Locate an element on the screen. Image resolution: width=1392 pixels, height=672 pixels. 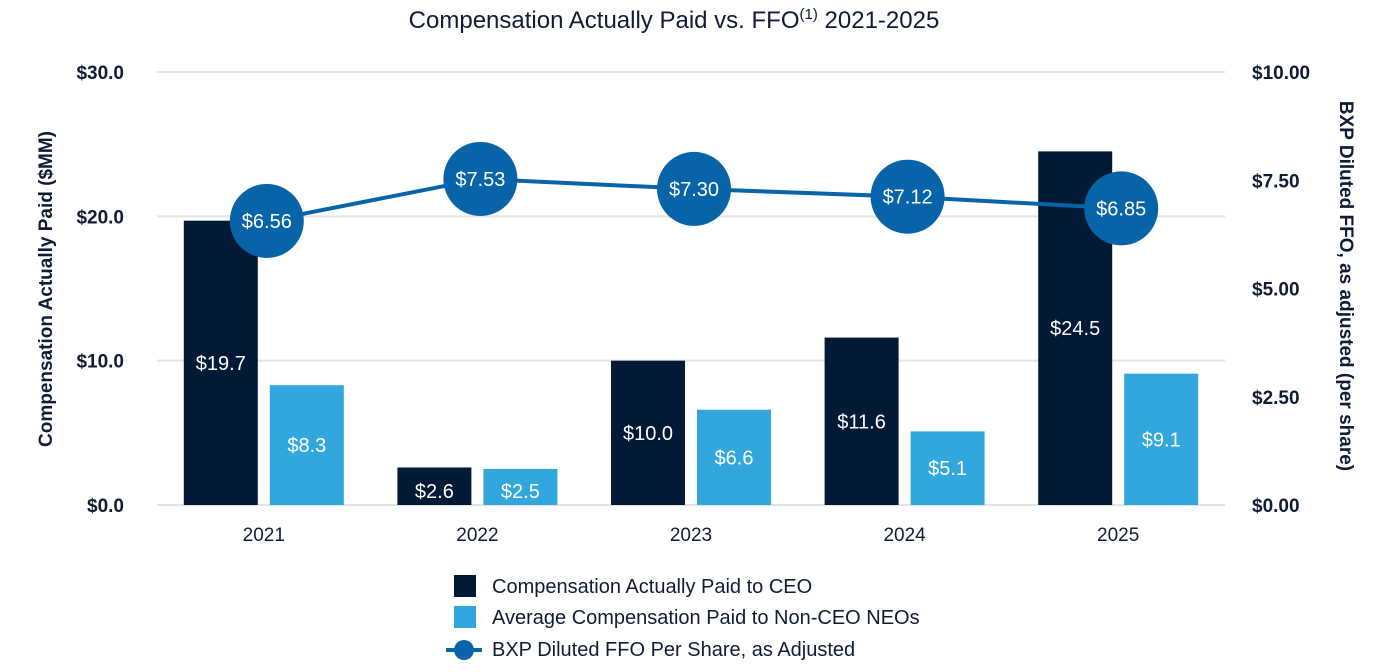
ffo-marker-2023 is located at coordinates (694, 188).